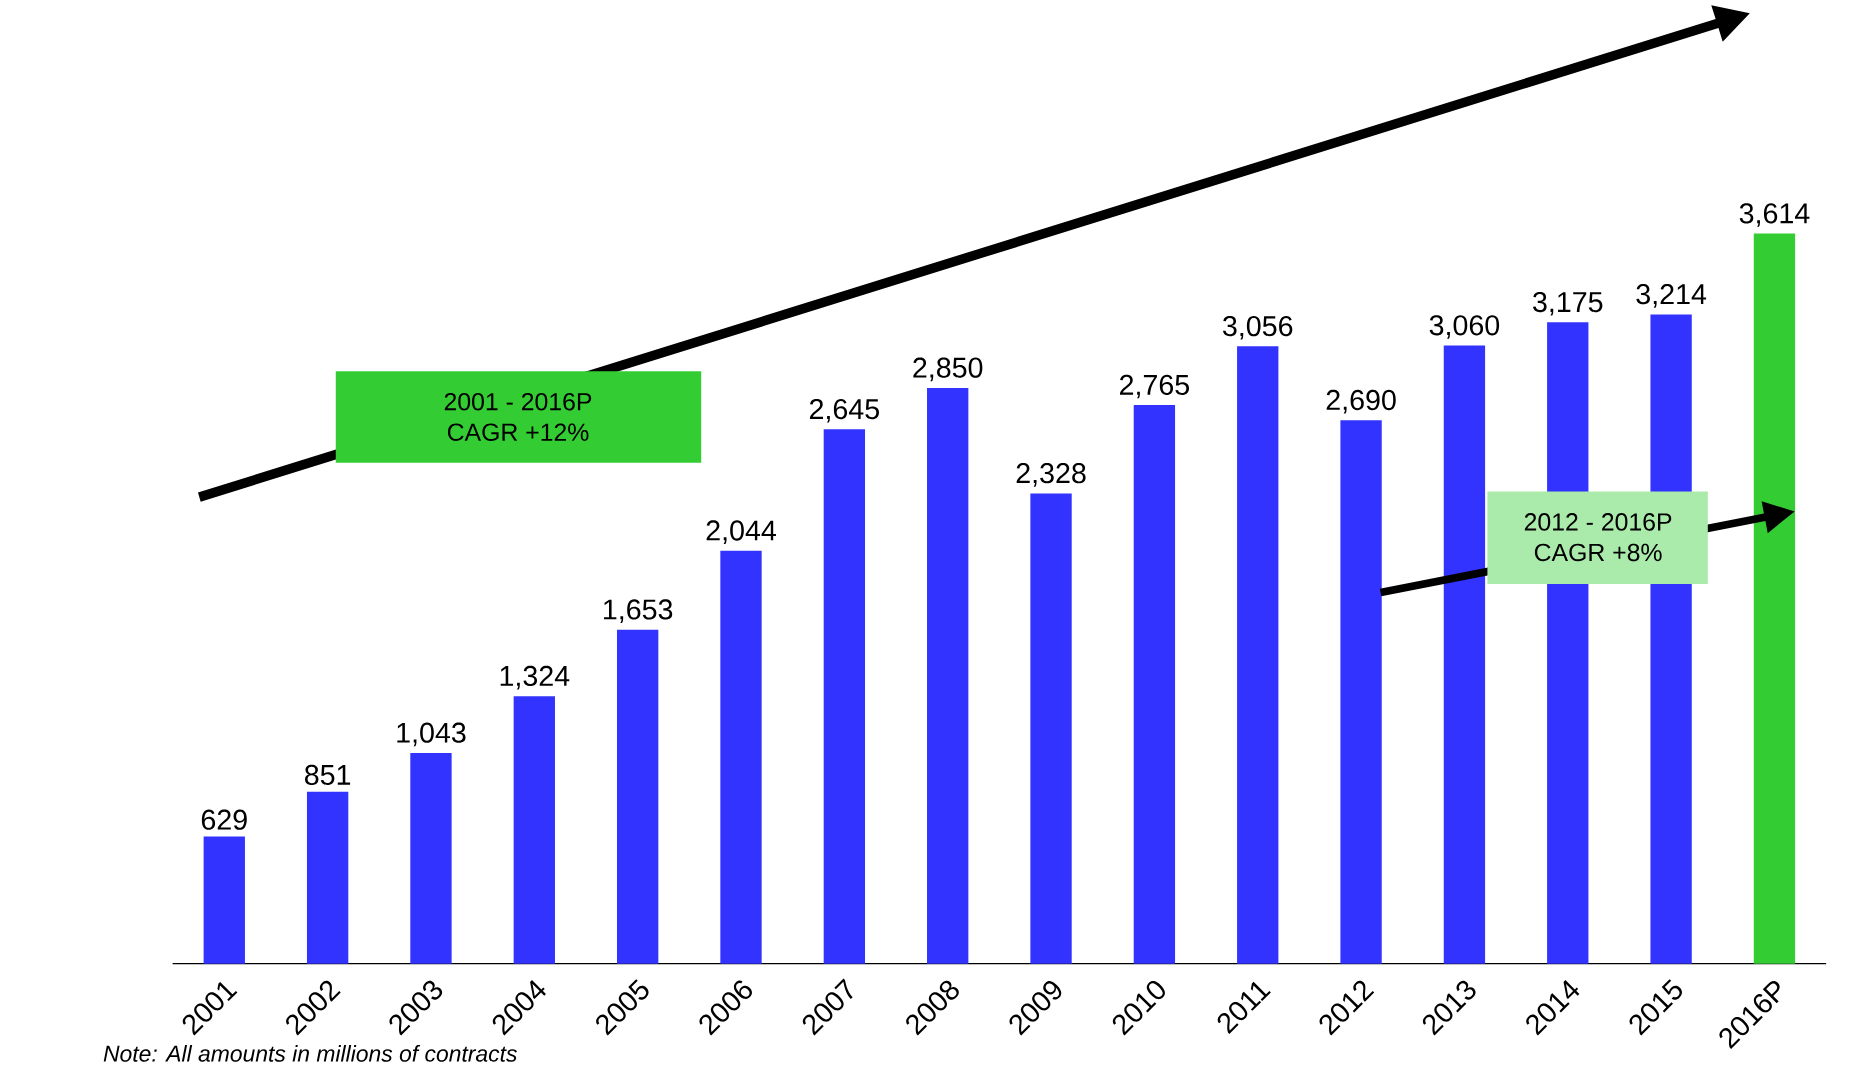  Describe the element at coordinates (310, 1053) in the screenshot. I see `text: Note: All amounts in millions of contracts` at that location.